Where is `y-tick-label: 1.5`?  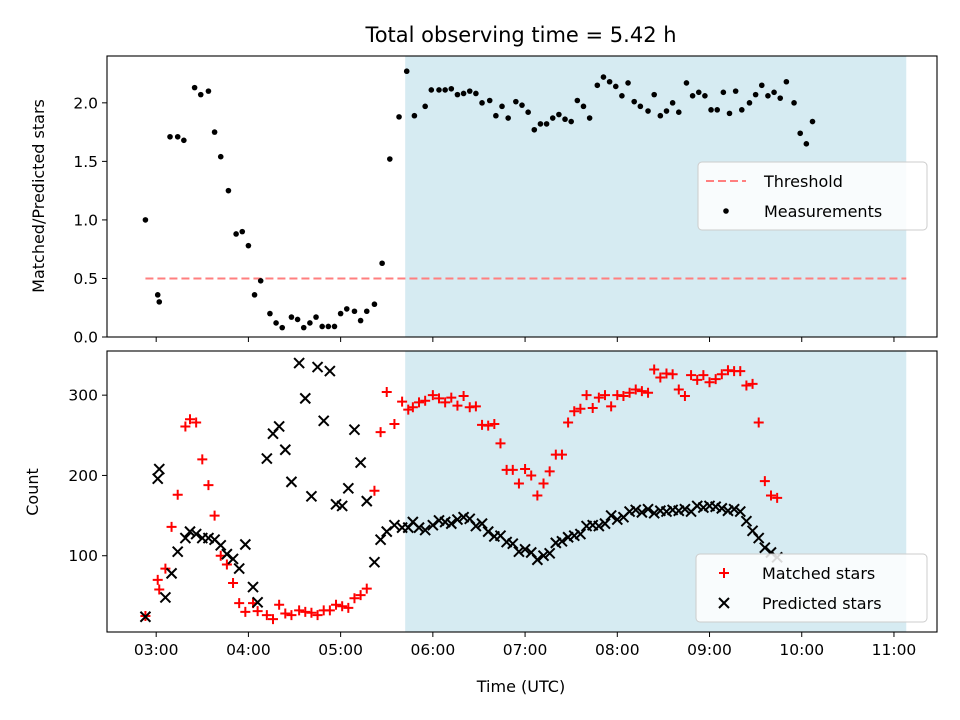 y-tick-label: 1.5 is located at coordinates (85, 162).